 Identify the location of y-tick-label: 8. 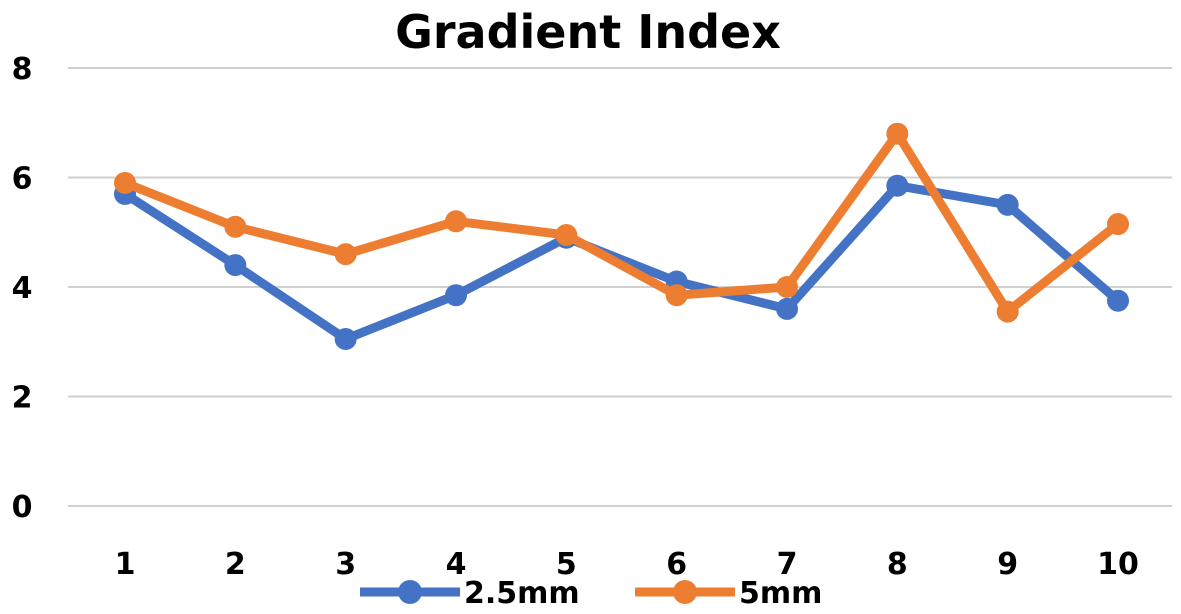
(22, 69).